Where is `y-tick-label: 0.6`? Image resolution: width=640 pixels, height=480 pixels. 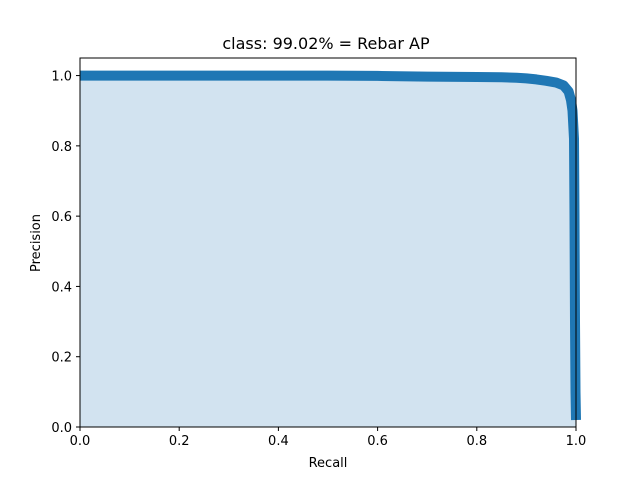
y-tick-label: 0.6 is located at coordinates (61, 217).